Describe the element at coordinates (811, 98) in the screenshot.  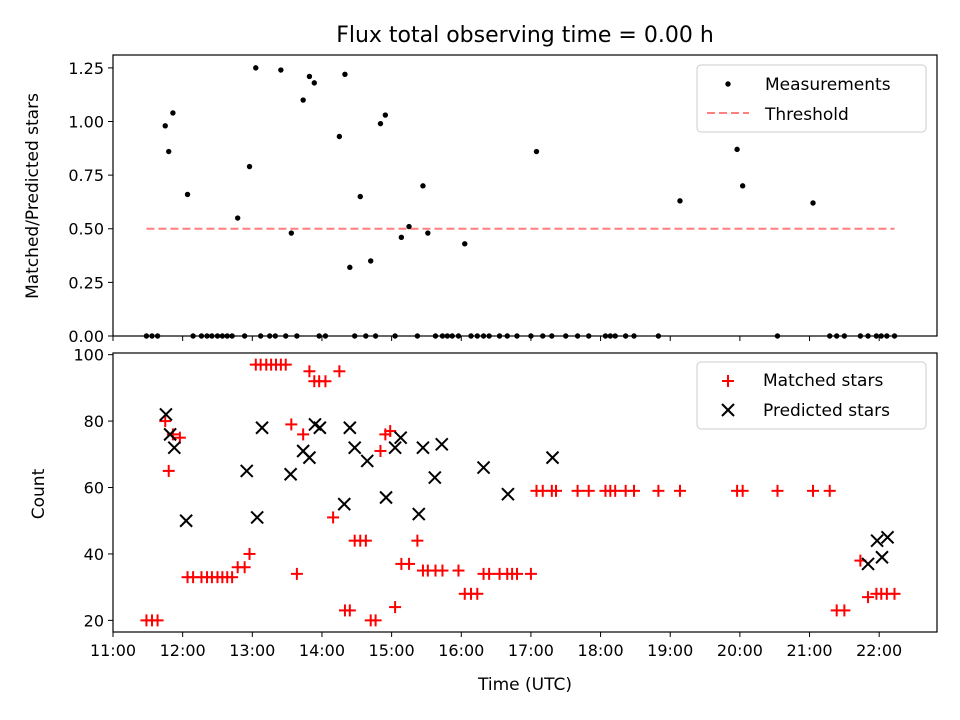
I see `ratio-legend: Measurements Threshold` at that location.